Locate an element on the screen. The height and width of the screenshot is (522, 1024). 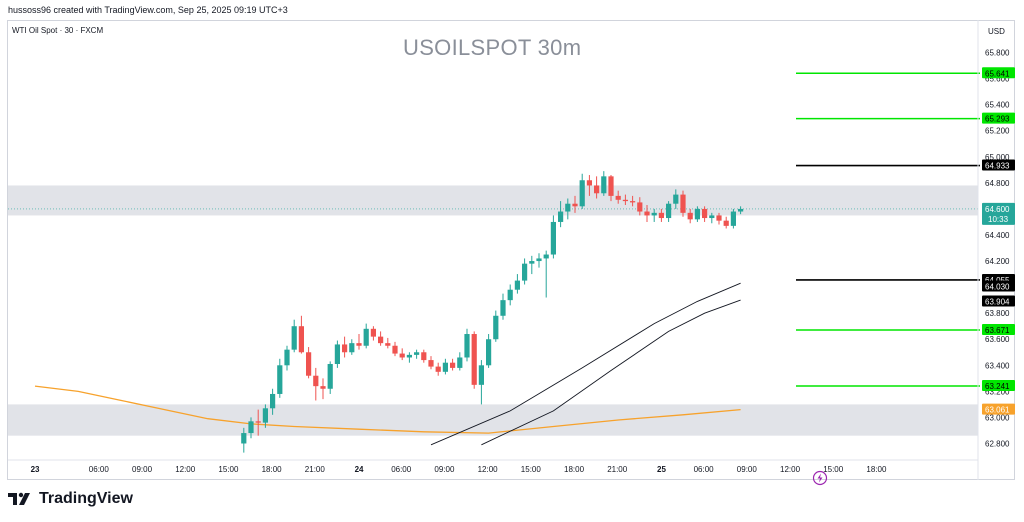
y-tick-label: 63.600 is located at coordinates (997, 339).